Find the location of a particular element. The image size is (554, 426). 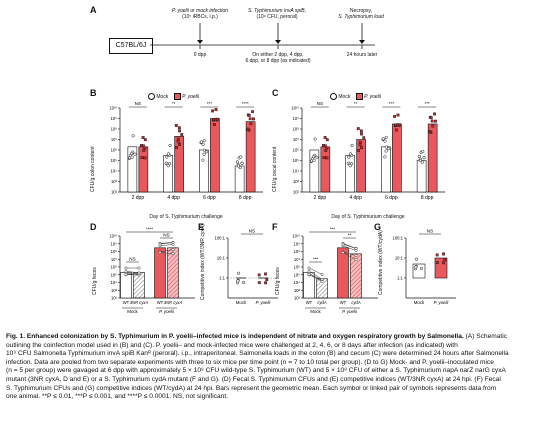

caption-line1-rest: (A) Schematic is located at coordinates (485, 336).